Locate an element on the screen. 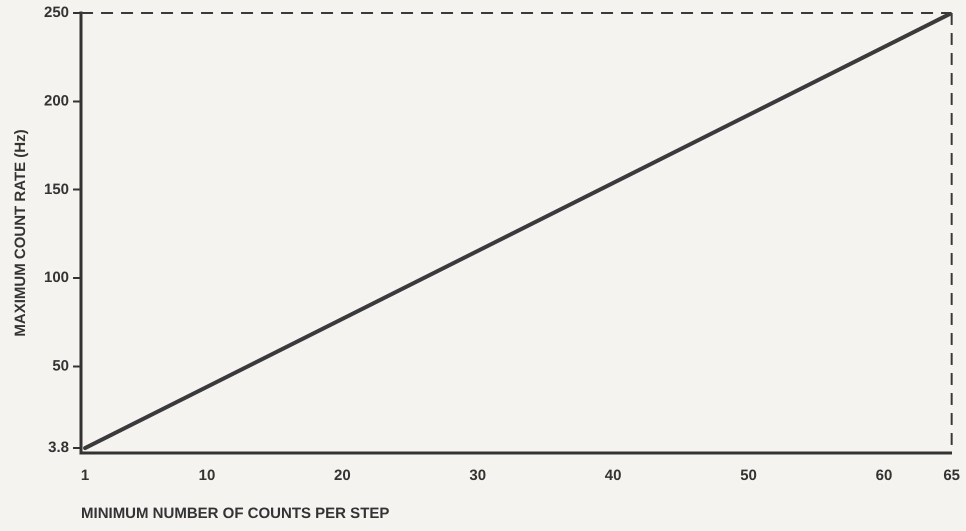 The width and height of the screenshot is (966, 531). x-tick-label: 30 is located at coordinates (477, 475).